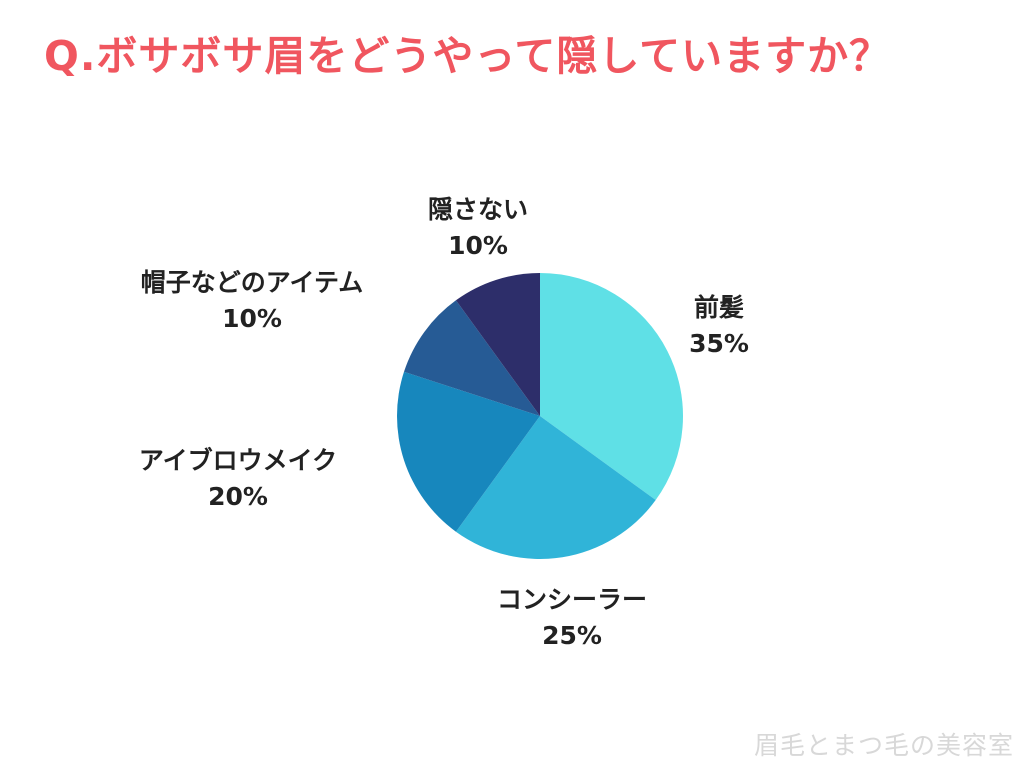 The image size is (1024, 768). What do you see at coordinates (252, 282) in the screenshot?
I see `slice-category-label: 帽子などのアイテム` at bounding box center [252, 282].